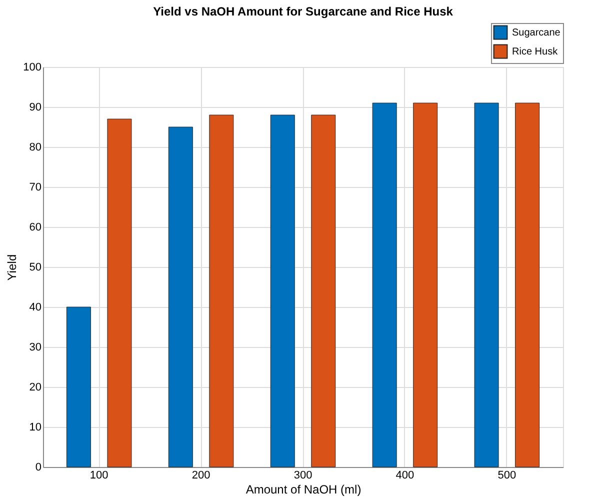 The width and height of the screenshot is (611, 499). What do you see at coordinates (99, 476) in the screenshot?
I see `x-tick-label: 100` at bounding box center [99, 476].